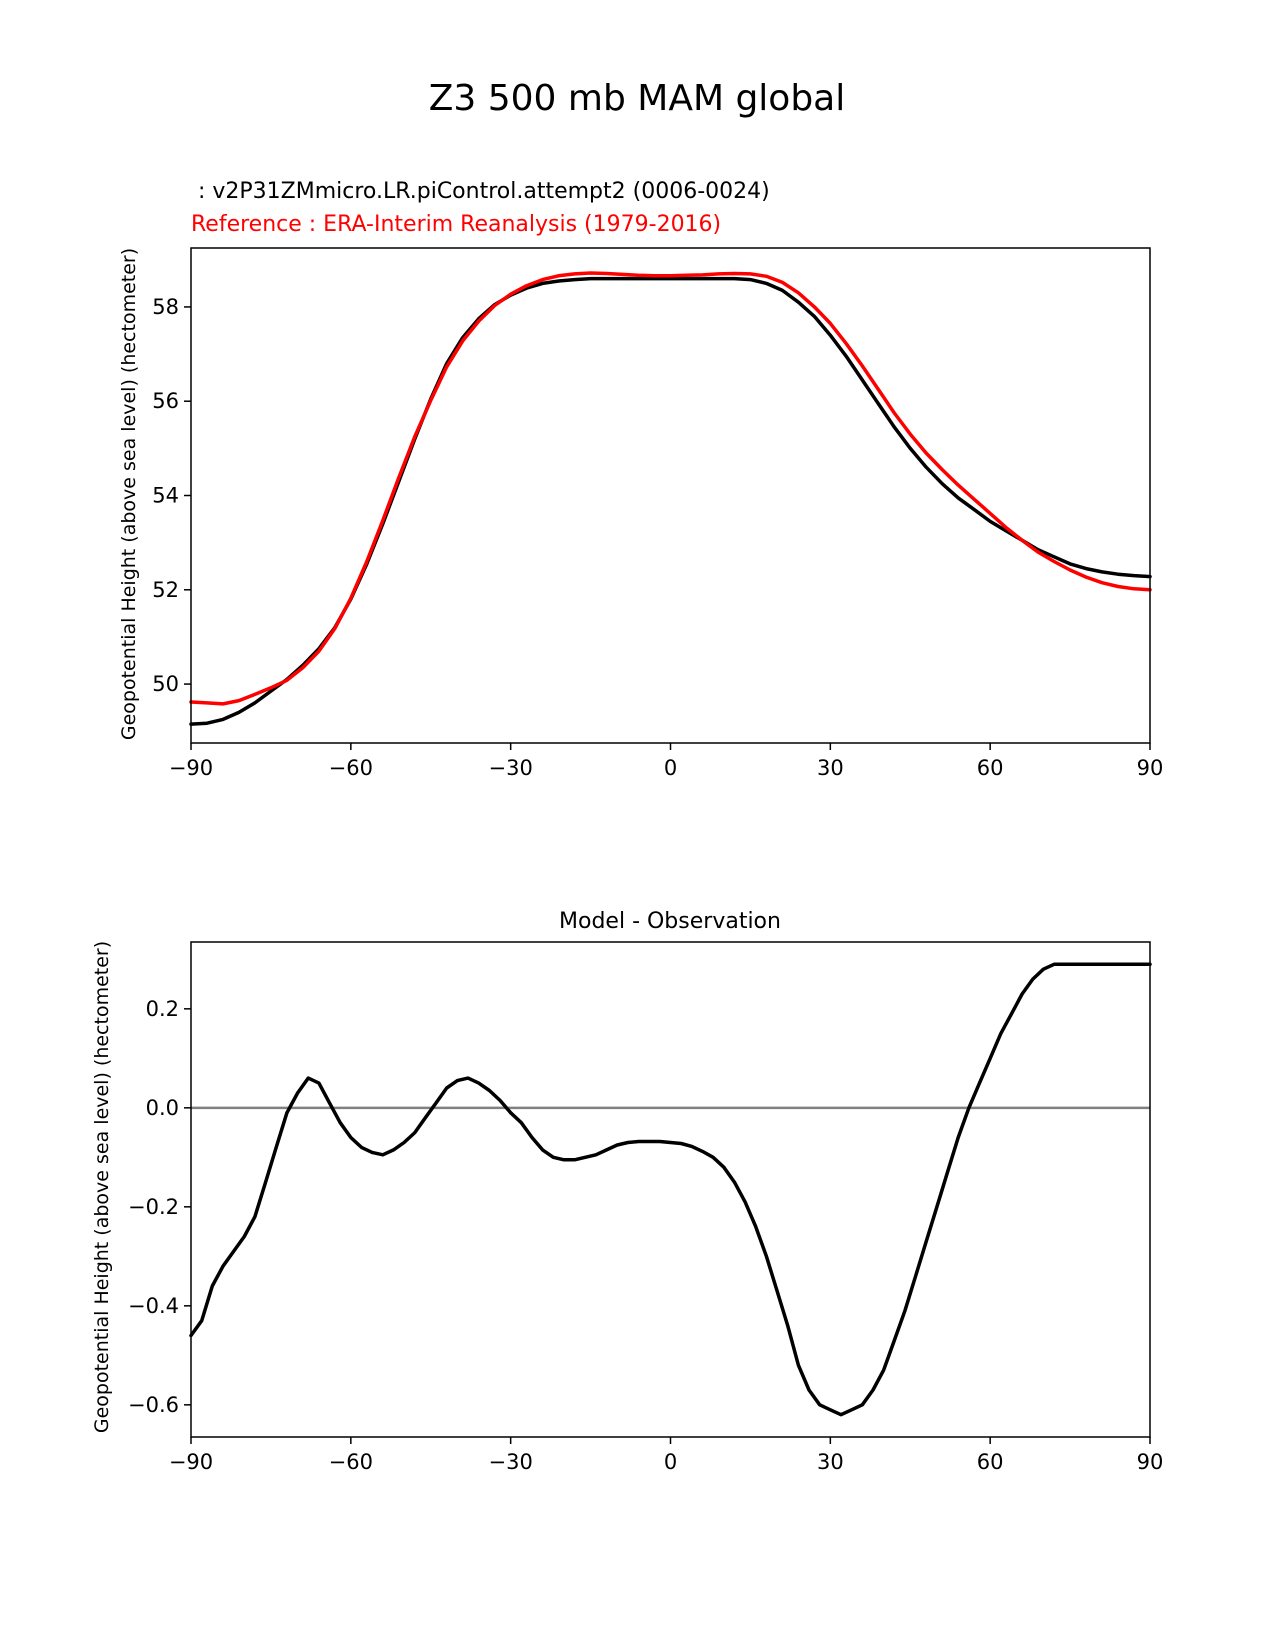  I want to click on y-tick-label: 0.0, so click(162, 1108).